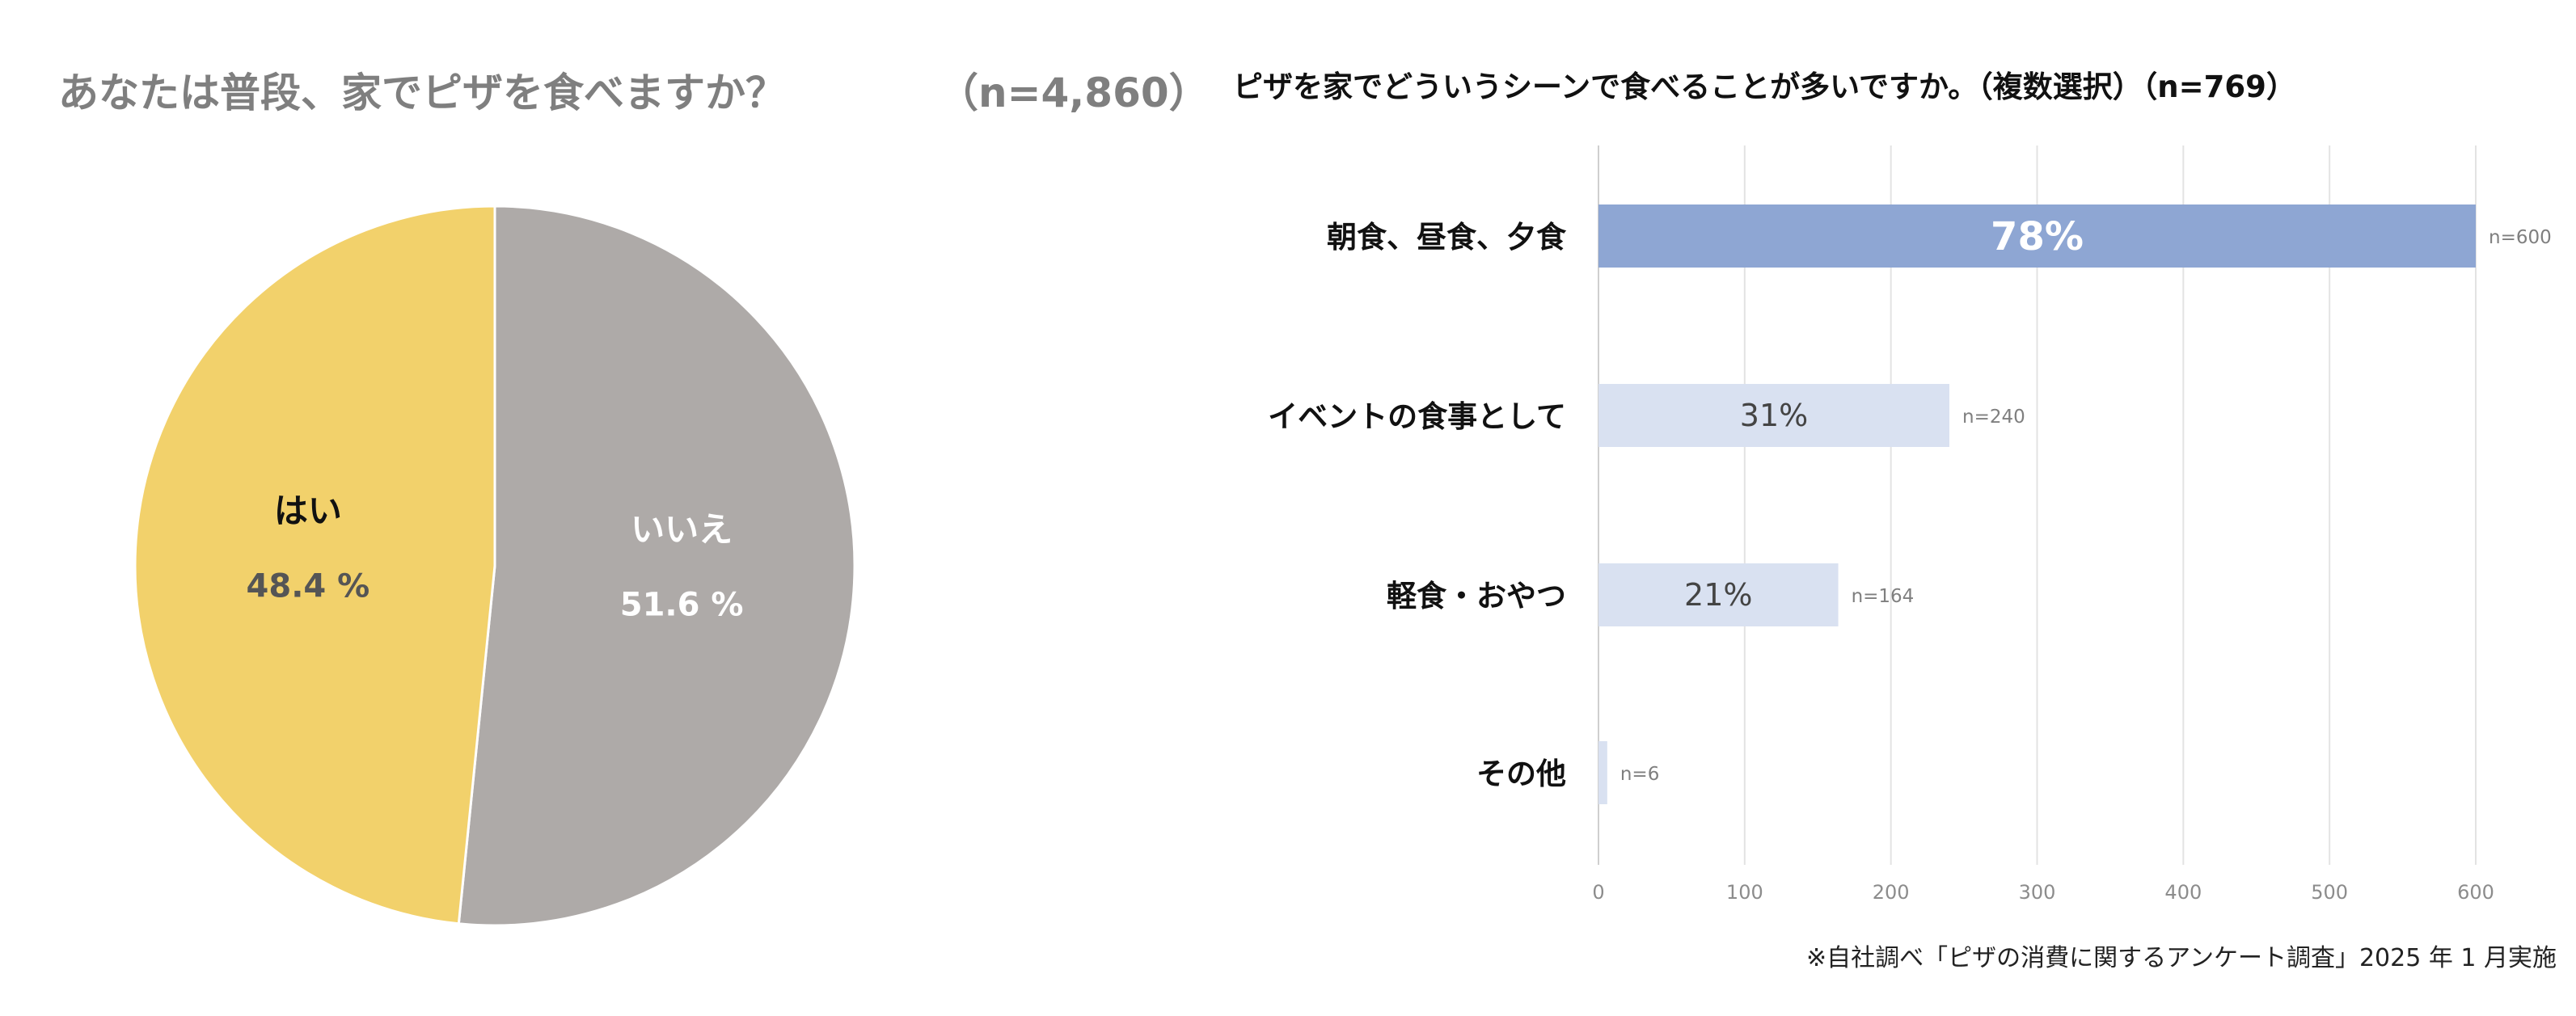  What do you see at coordinates (1993, 418) in the screenshot?
I see `bar-n-label: n=240` at bounding box center [1993, 418].